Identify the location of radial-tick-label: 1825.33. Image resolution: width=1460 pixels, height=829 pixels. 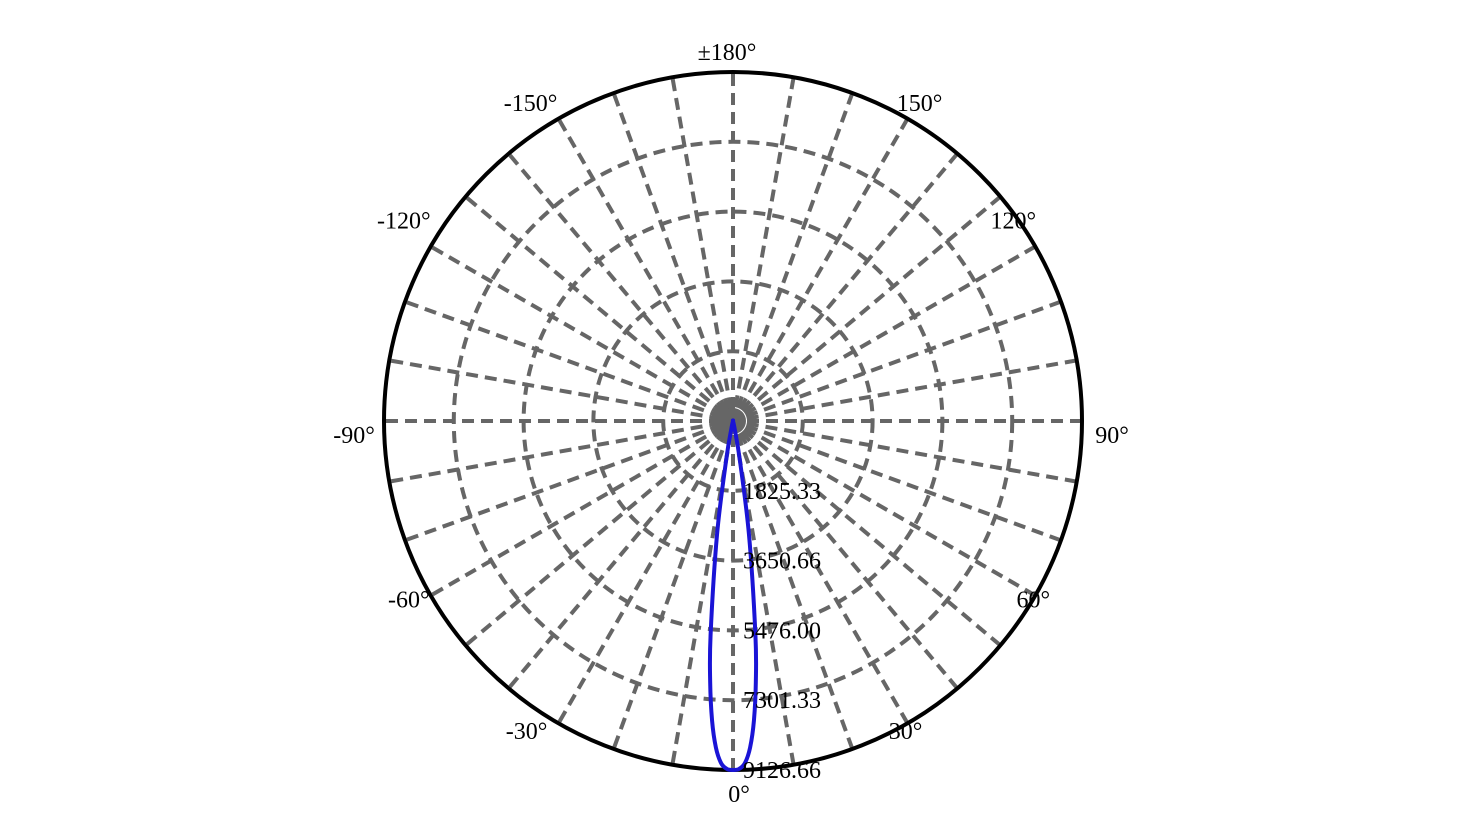
(782, 492).